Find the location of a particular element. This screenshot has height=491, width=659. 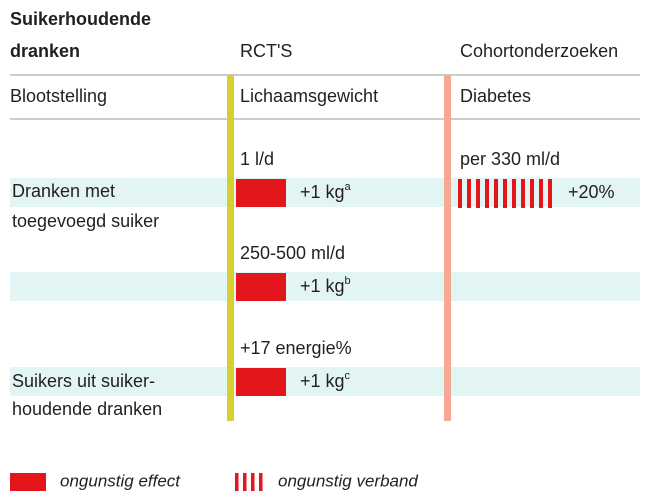

row-label: houdende dranken is located at coordinates (87, 409).